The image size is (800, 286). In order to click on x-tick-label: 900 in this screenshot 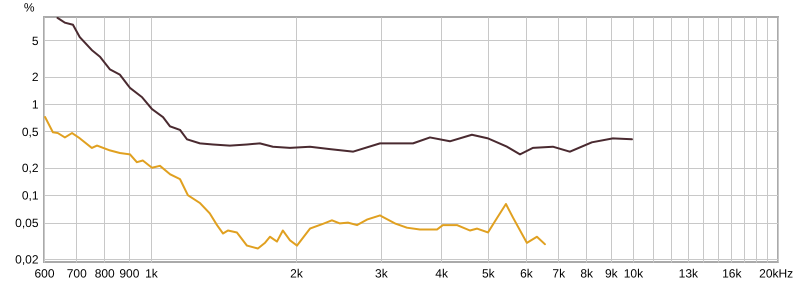, I will do `click(129, 273)`.